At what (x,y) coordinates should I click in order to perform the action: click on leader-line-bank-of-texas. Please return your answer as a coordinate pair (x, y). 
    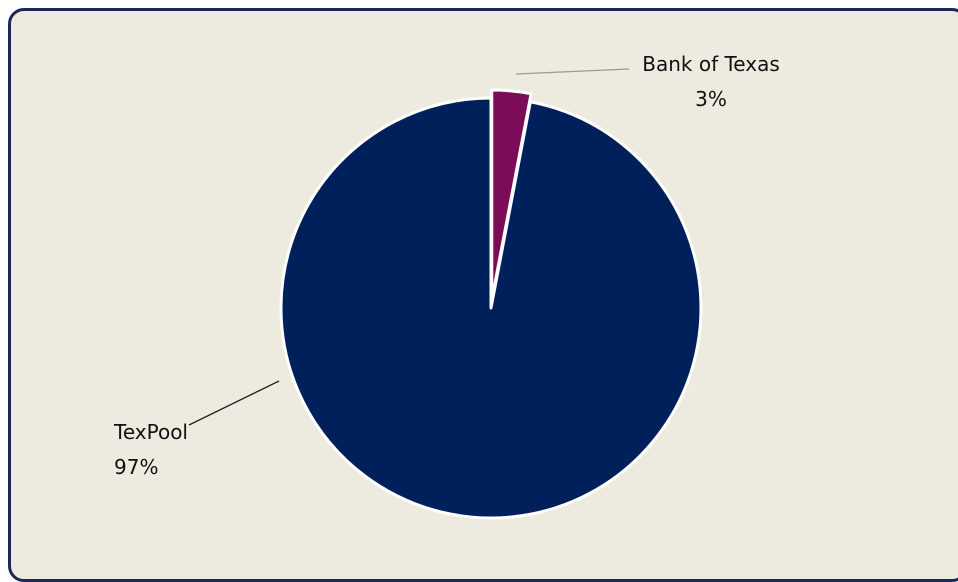
    Looking at the image, I should click on (572, 71).